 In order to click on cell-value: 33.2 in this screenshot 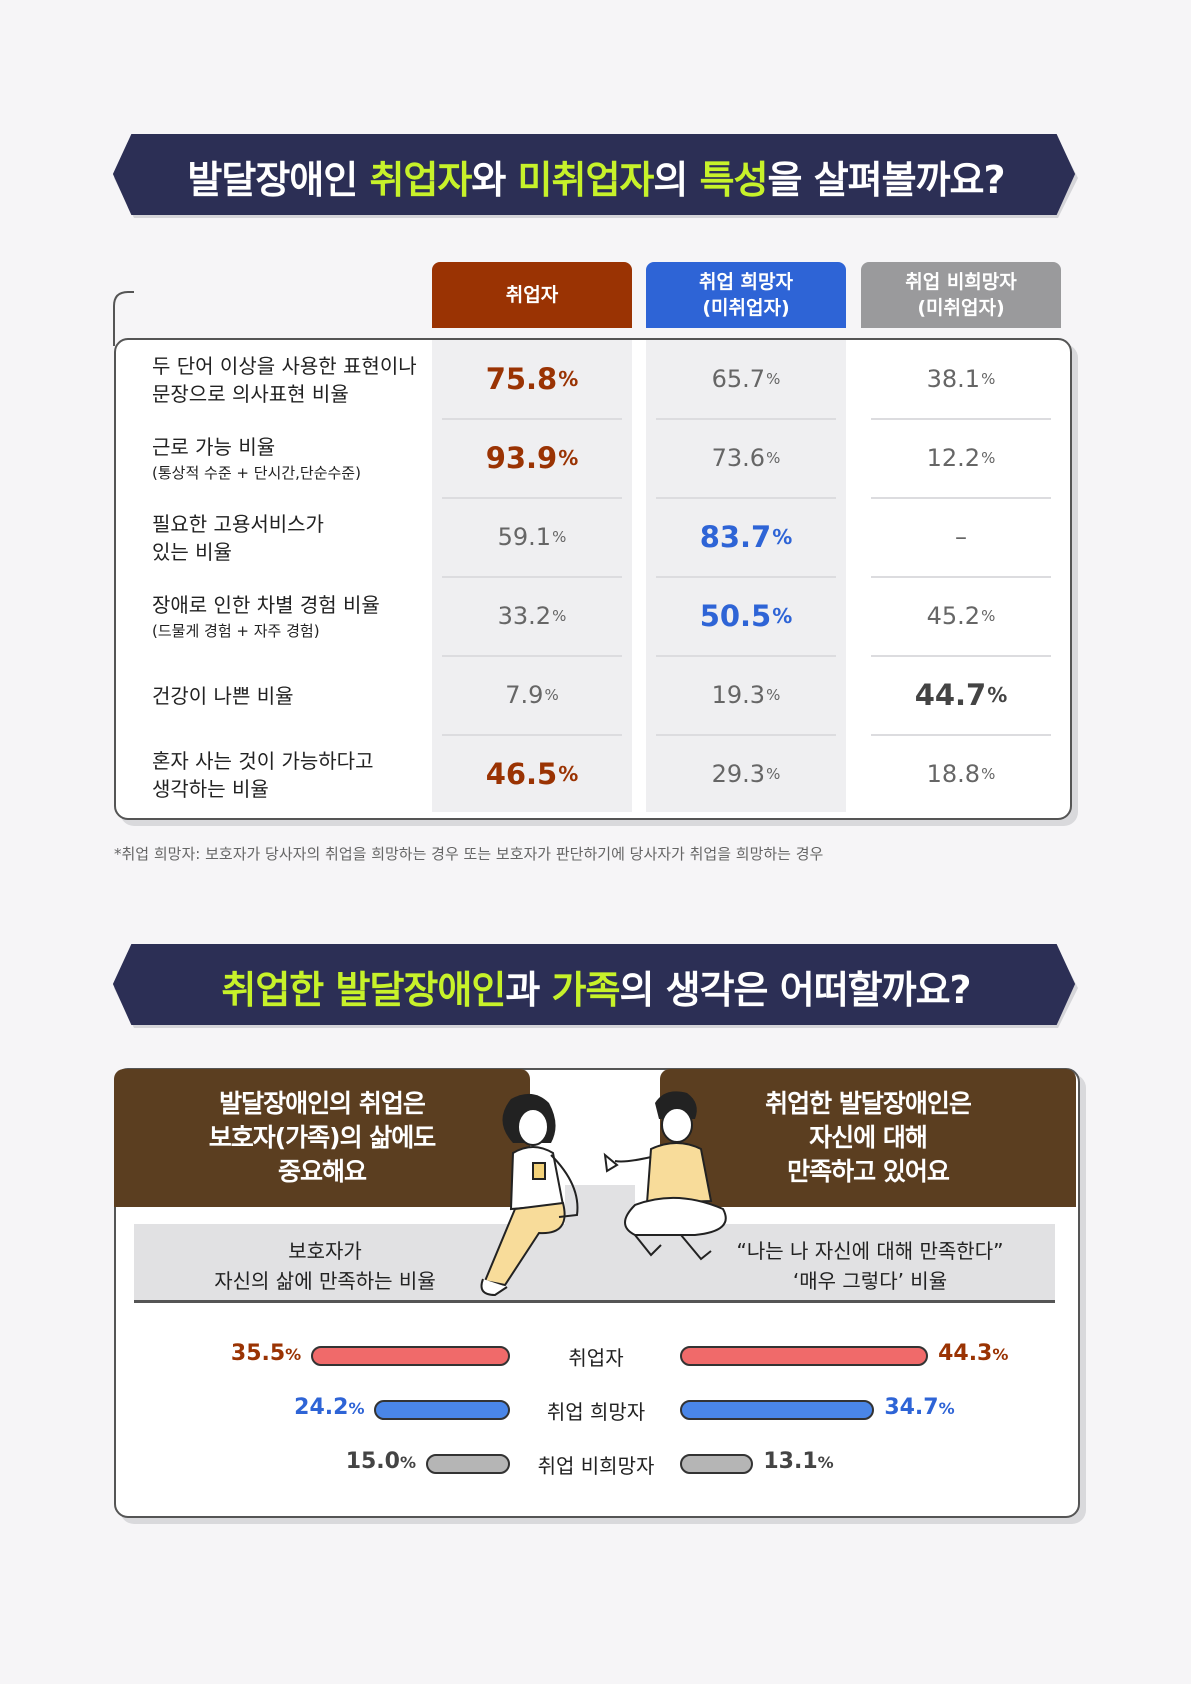, I will do `click(524, 616)`.